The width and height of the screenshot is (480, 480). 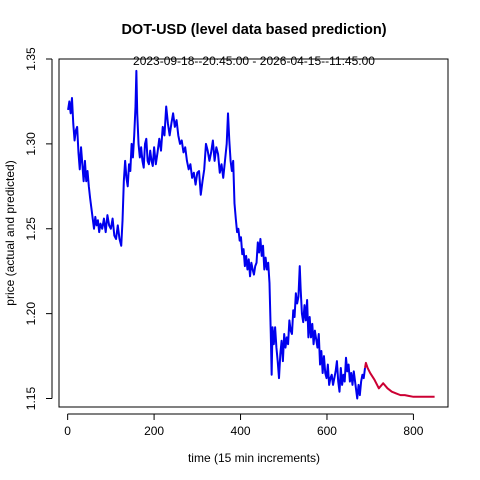 I want to click on y-axis: 1.15 1.20 1.25 1.30 1.35, so click(x=38, y=229).